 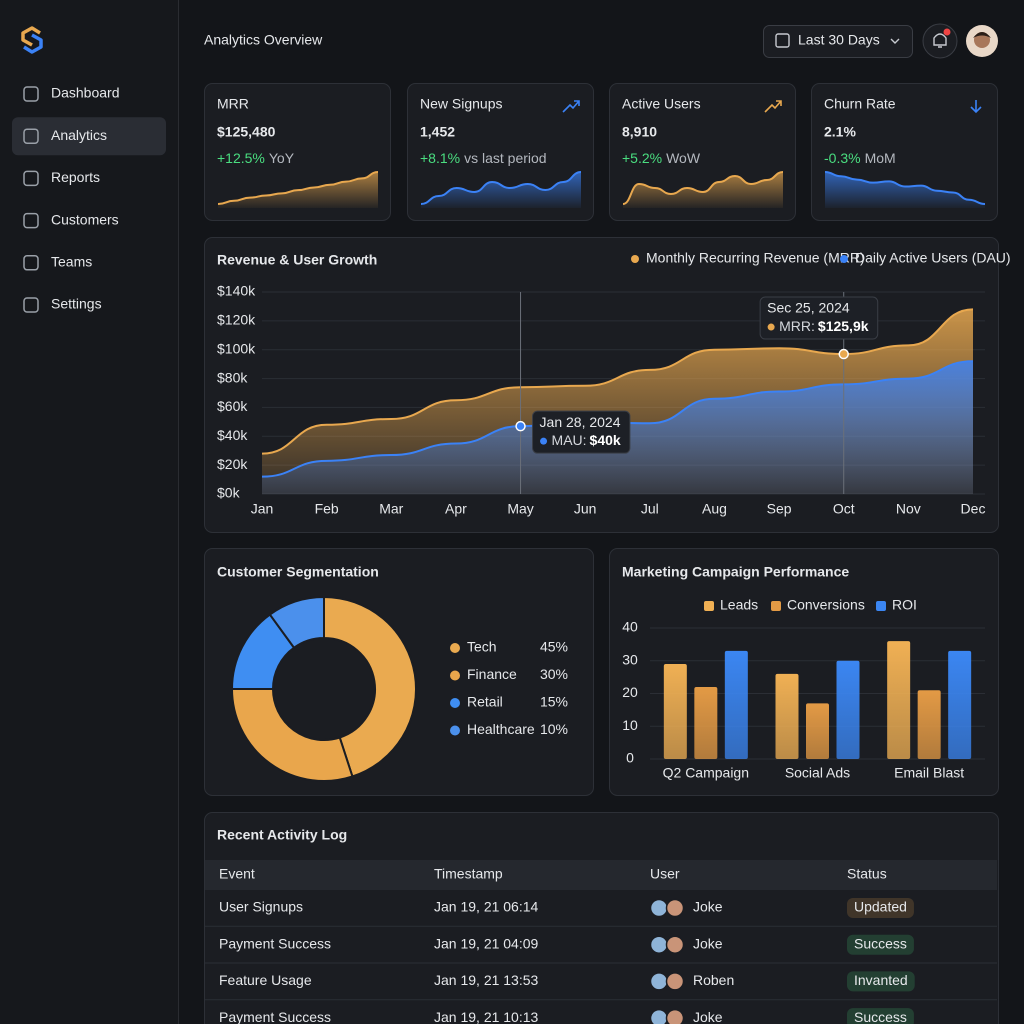 What do you see at coordinates (554, 647) in the screenshot?
I see `legend-value: 45%` at bounding box center [554, 647].